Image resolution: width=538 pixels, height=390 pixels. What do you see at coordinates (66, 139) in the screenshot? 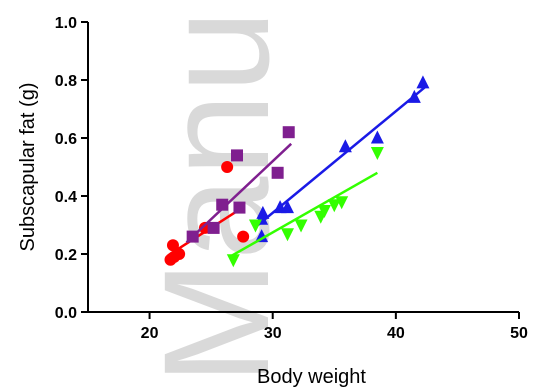
I see `y-tick-label: 0.6` at bounding box center [66, 139].